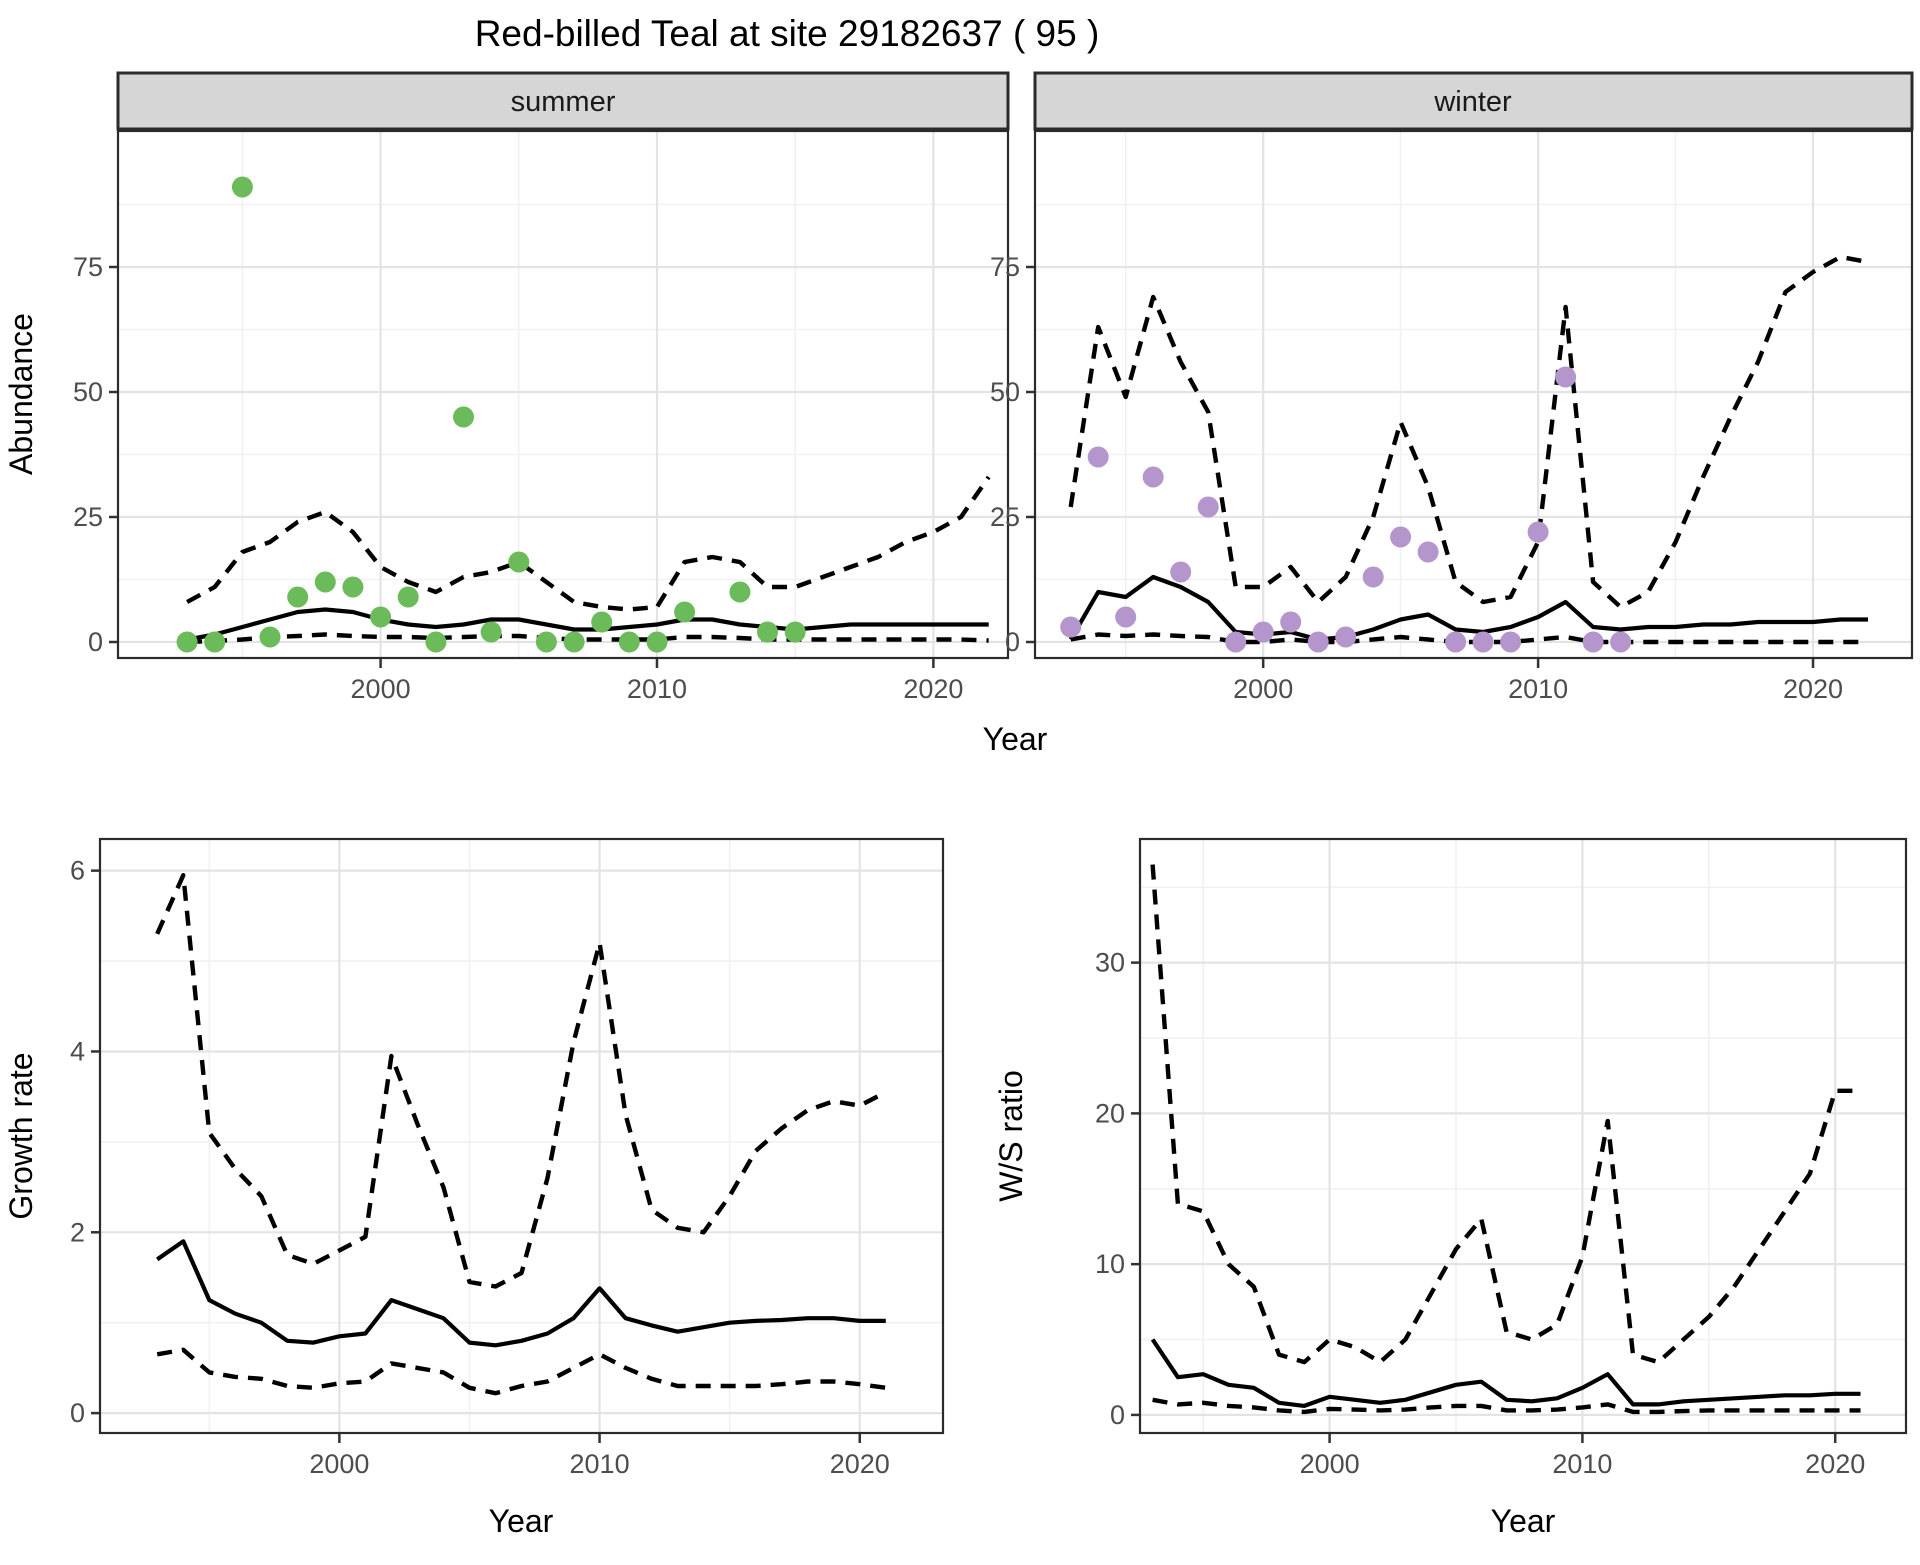 The image size is (1920, 1565). What do you see at coordinates (21, 394) in the screenshot?
I see `y-axis-title-abundance: Abundance` at bounding box center [21, 394].